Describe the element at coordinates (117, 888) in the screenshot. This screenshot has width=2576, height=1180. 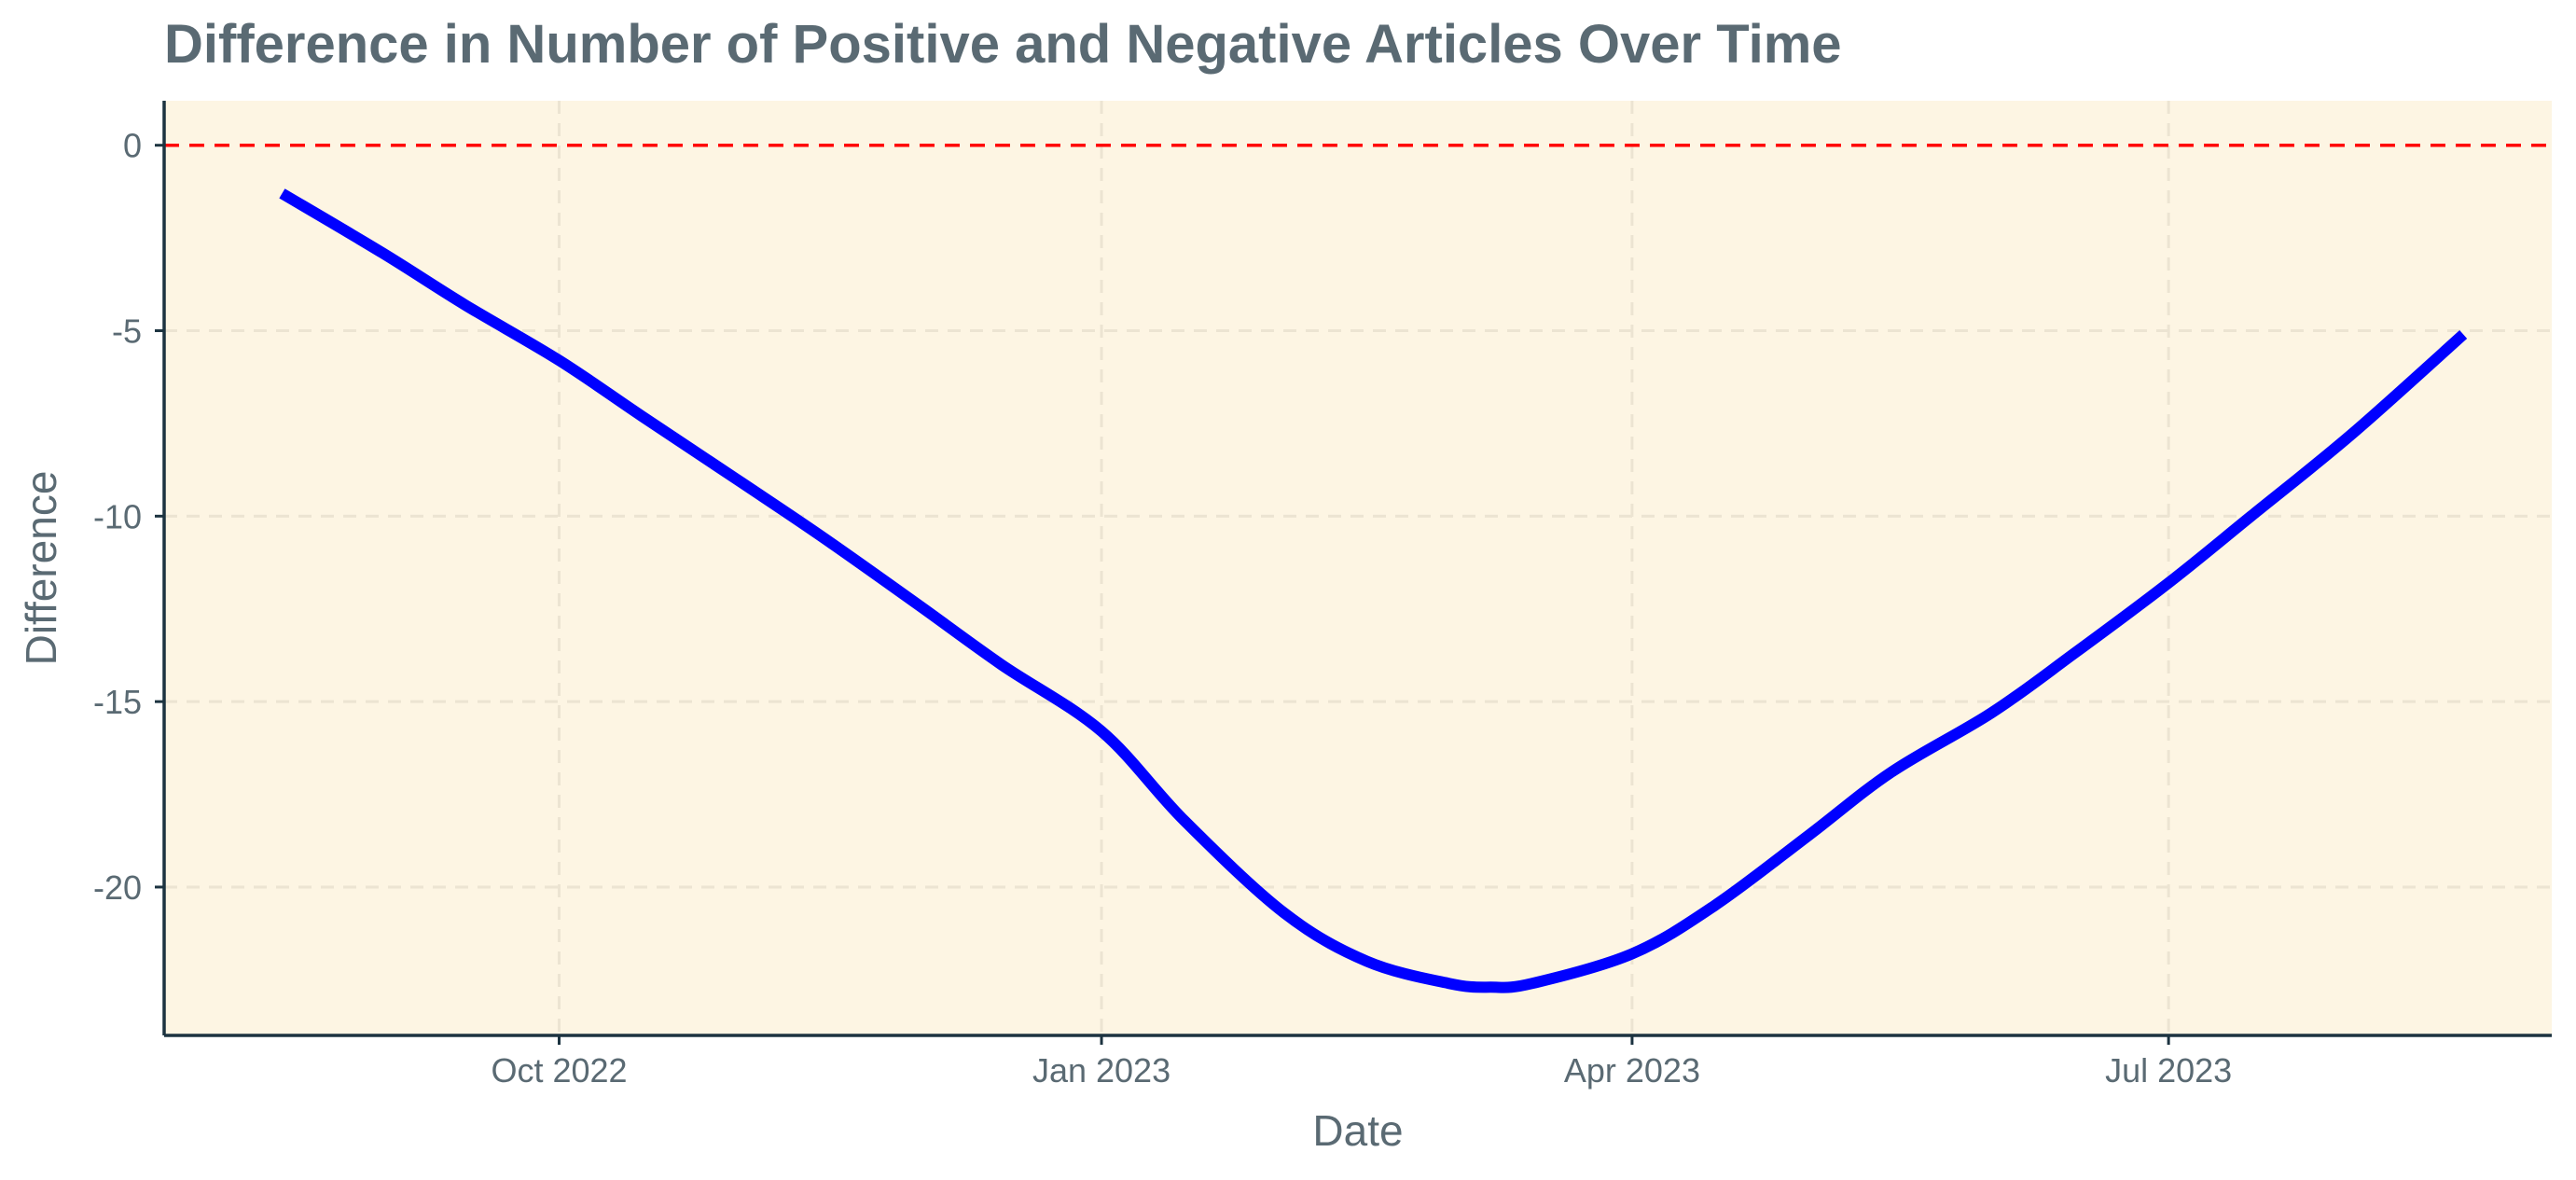
I see `y-tick-label: -20` at that location.